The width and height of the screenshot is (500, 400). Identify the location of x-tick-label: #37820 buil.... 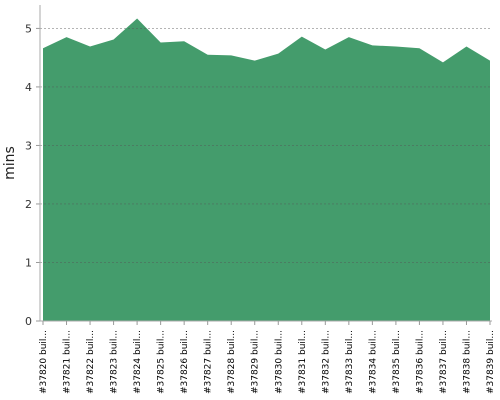
(44, 362).